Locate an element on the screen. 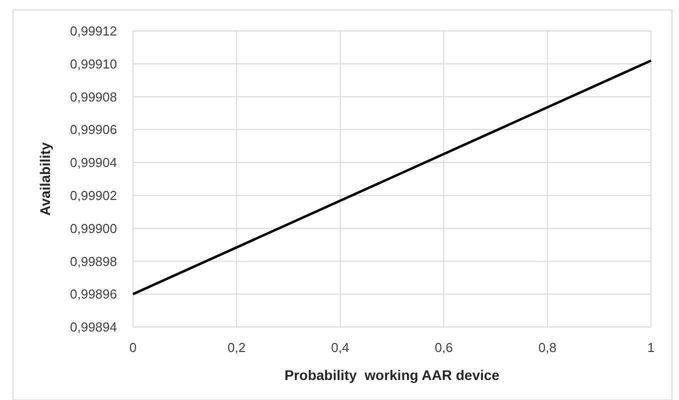  x-axis-title: Probability working AAR device is located at coordinates (392, 375).